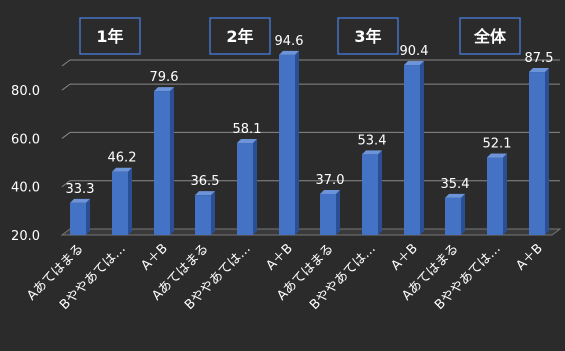 This screenshot has width=565, height=351. I want to click on chart-floor, so click(311, 232).